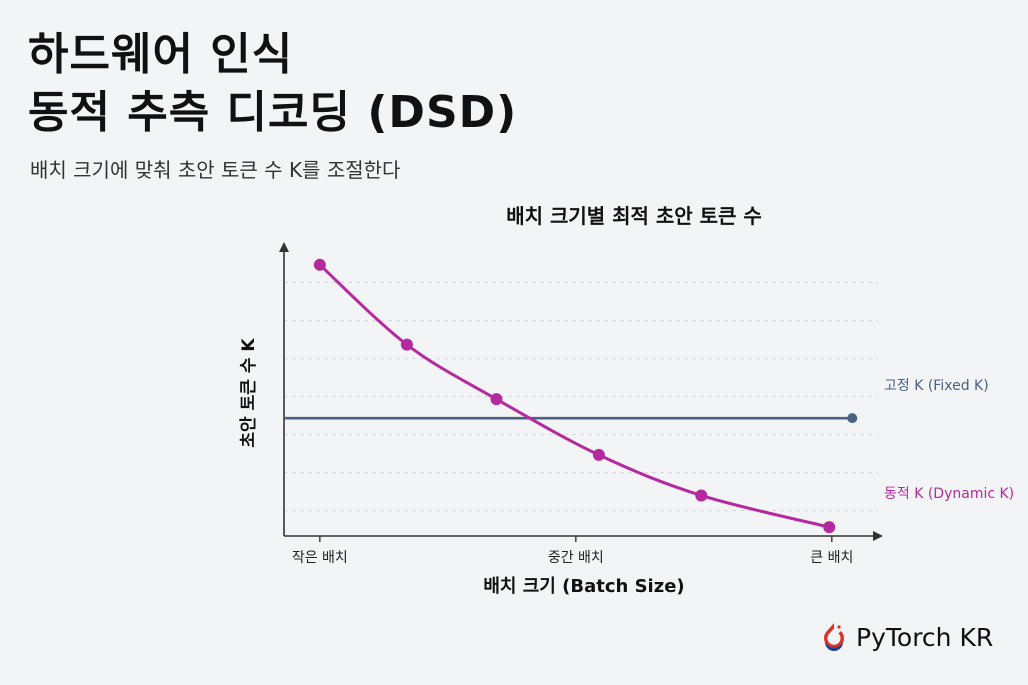 The image size is (1028, 685). Describe the element at coordinates (284, 247) in the screenshot. I see `y-axis-arrow` at that location.